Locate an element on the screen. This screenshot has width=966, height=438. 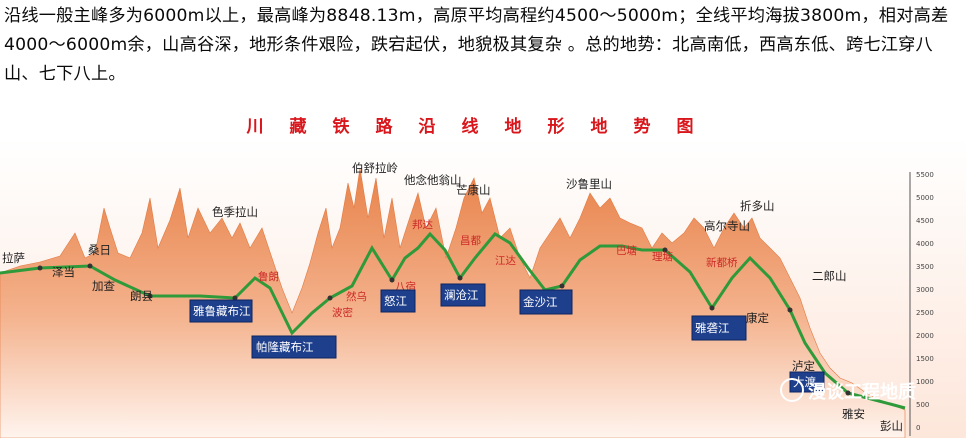
tick-label: 1500 is located at coordinates (925, 359).